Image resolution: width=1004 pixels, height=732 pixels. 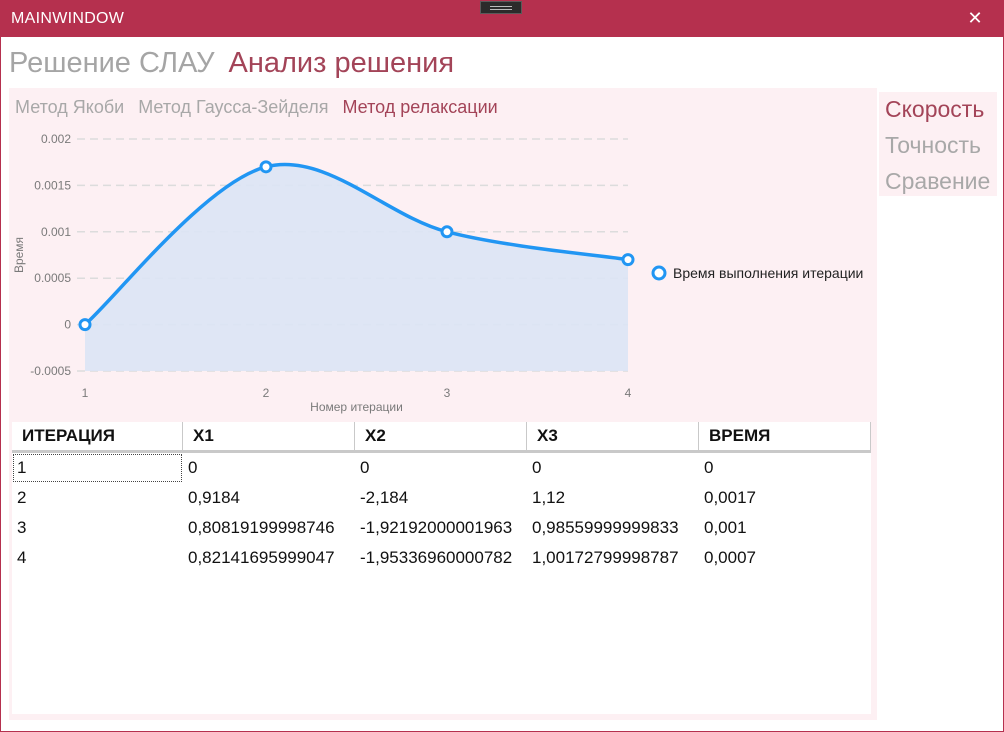 I want to click on table-cell: 0,0017, so click(x=730, y=497).